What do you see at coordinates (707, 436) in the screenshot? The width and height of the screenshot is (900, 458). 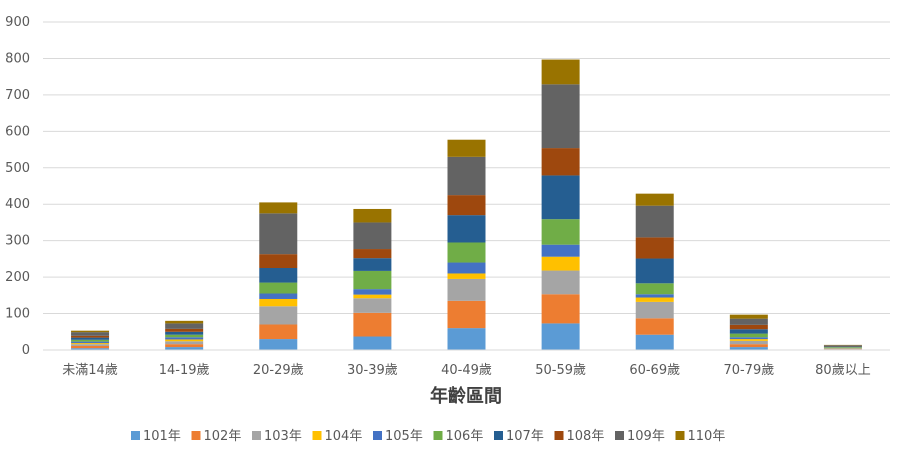 I see `legend-label: 110年` at bounding box center [707, 436].